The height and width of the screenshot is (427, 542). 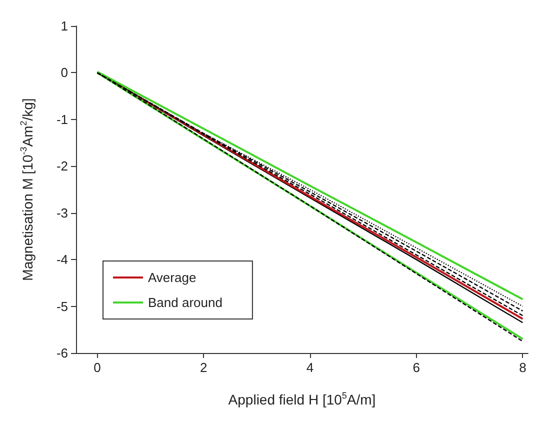 What do you see at coordinates (204, 367) in the screenshot?
I see `x-tick-label: 2` at bounding box center [204, 367].